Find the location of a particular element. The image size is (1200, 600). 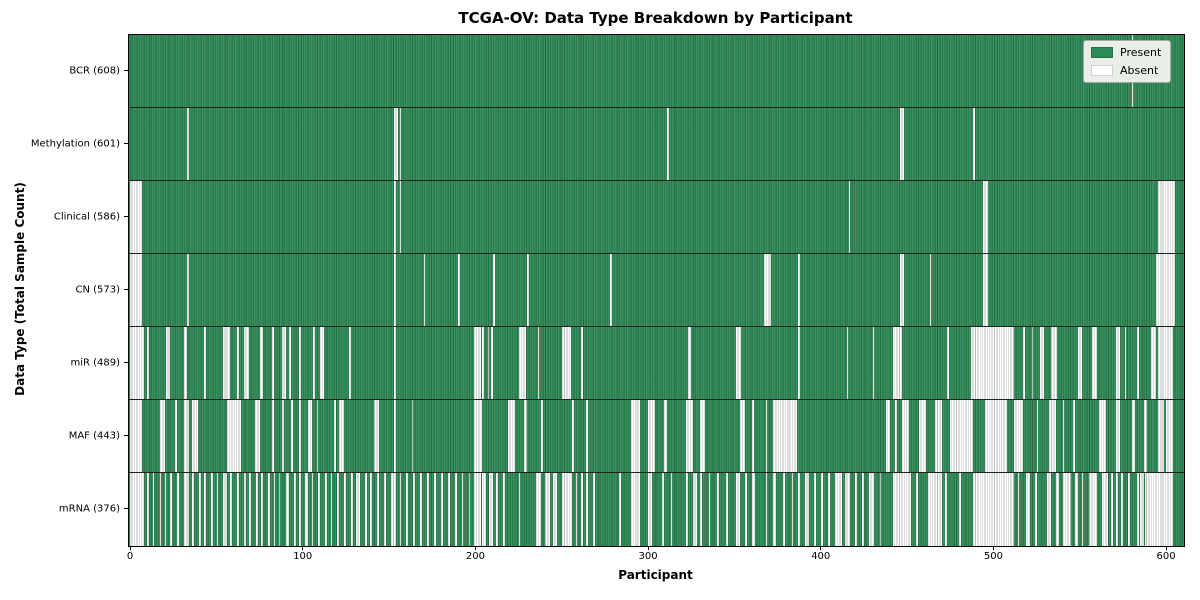

y-tick-label-cn: CN (573) is located at coordinates (97, 289).